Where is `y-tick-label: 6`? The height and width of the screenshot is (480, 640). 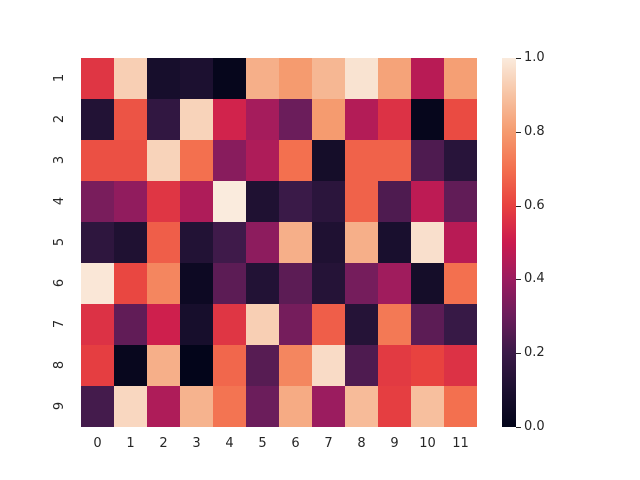 y-tick-label: 6 is located at coordinates (59, 283).